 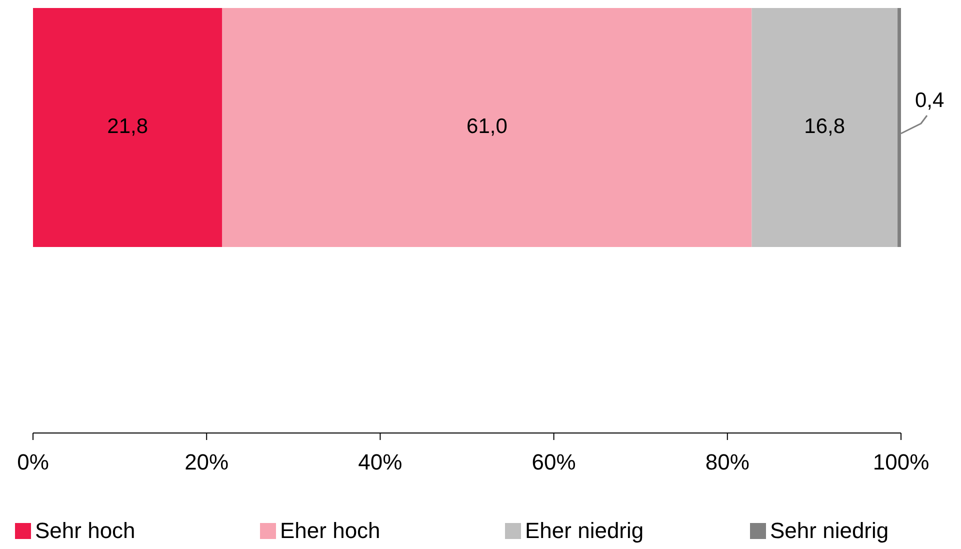 I want to click on data-label: 61,0, so click(x=487, y=126).